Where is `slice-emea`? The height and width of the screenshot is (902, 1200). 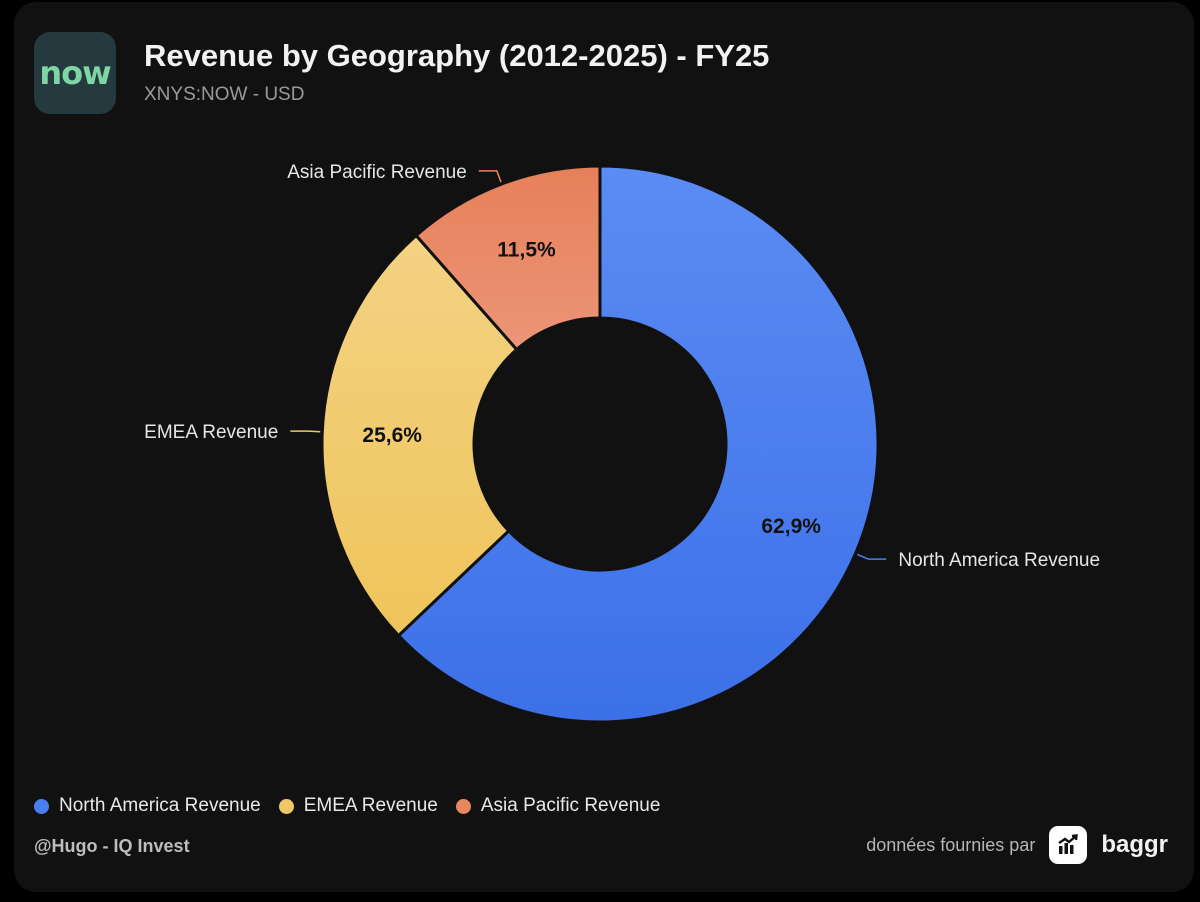
slice-emea is located at coordinates (419, 435).